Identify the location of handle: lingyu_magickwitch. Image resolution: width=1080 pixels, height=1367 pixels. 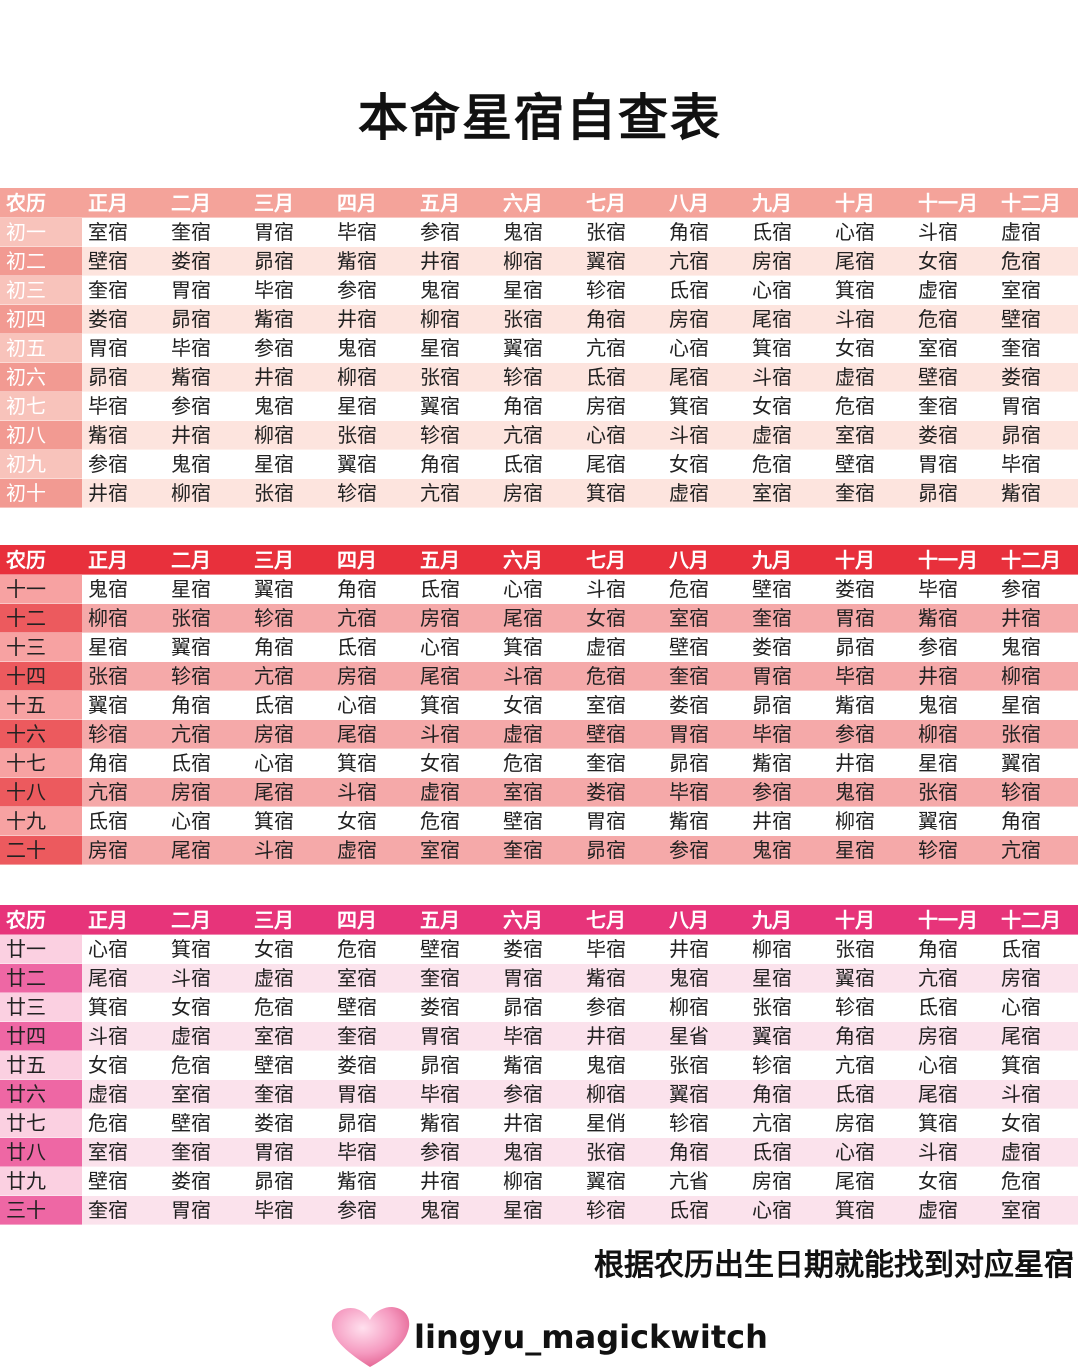
(591, 1337).